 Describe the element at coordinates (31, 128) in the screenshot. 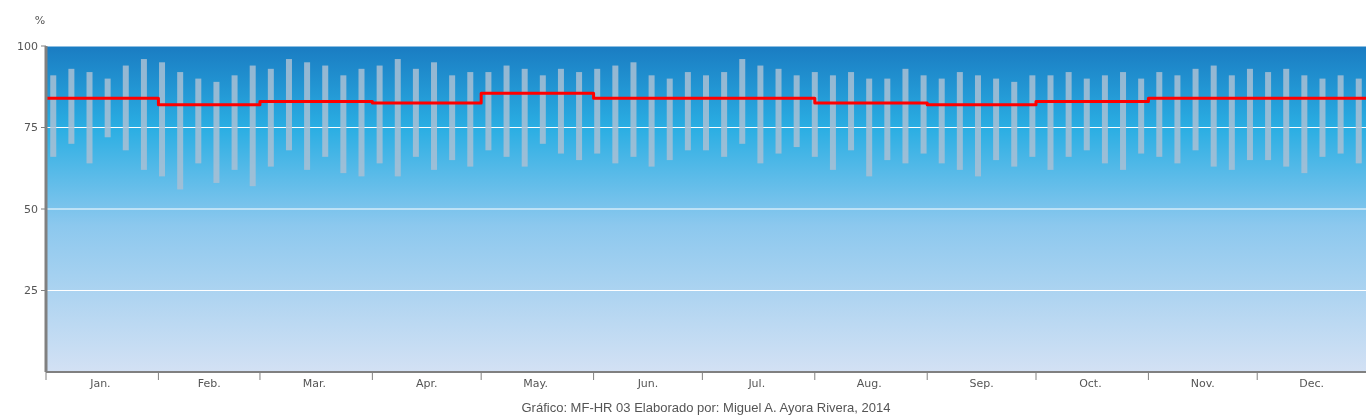

I see `y-tick-label: 75` at that location.